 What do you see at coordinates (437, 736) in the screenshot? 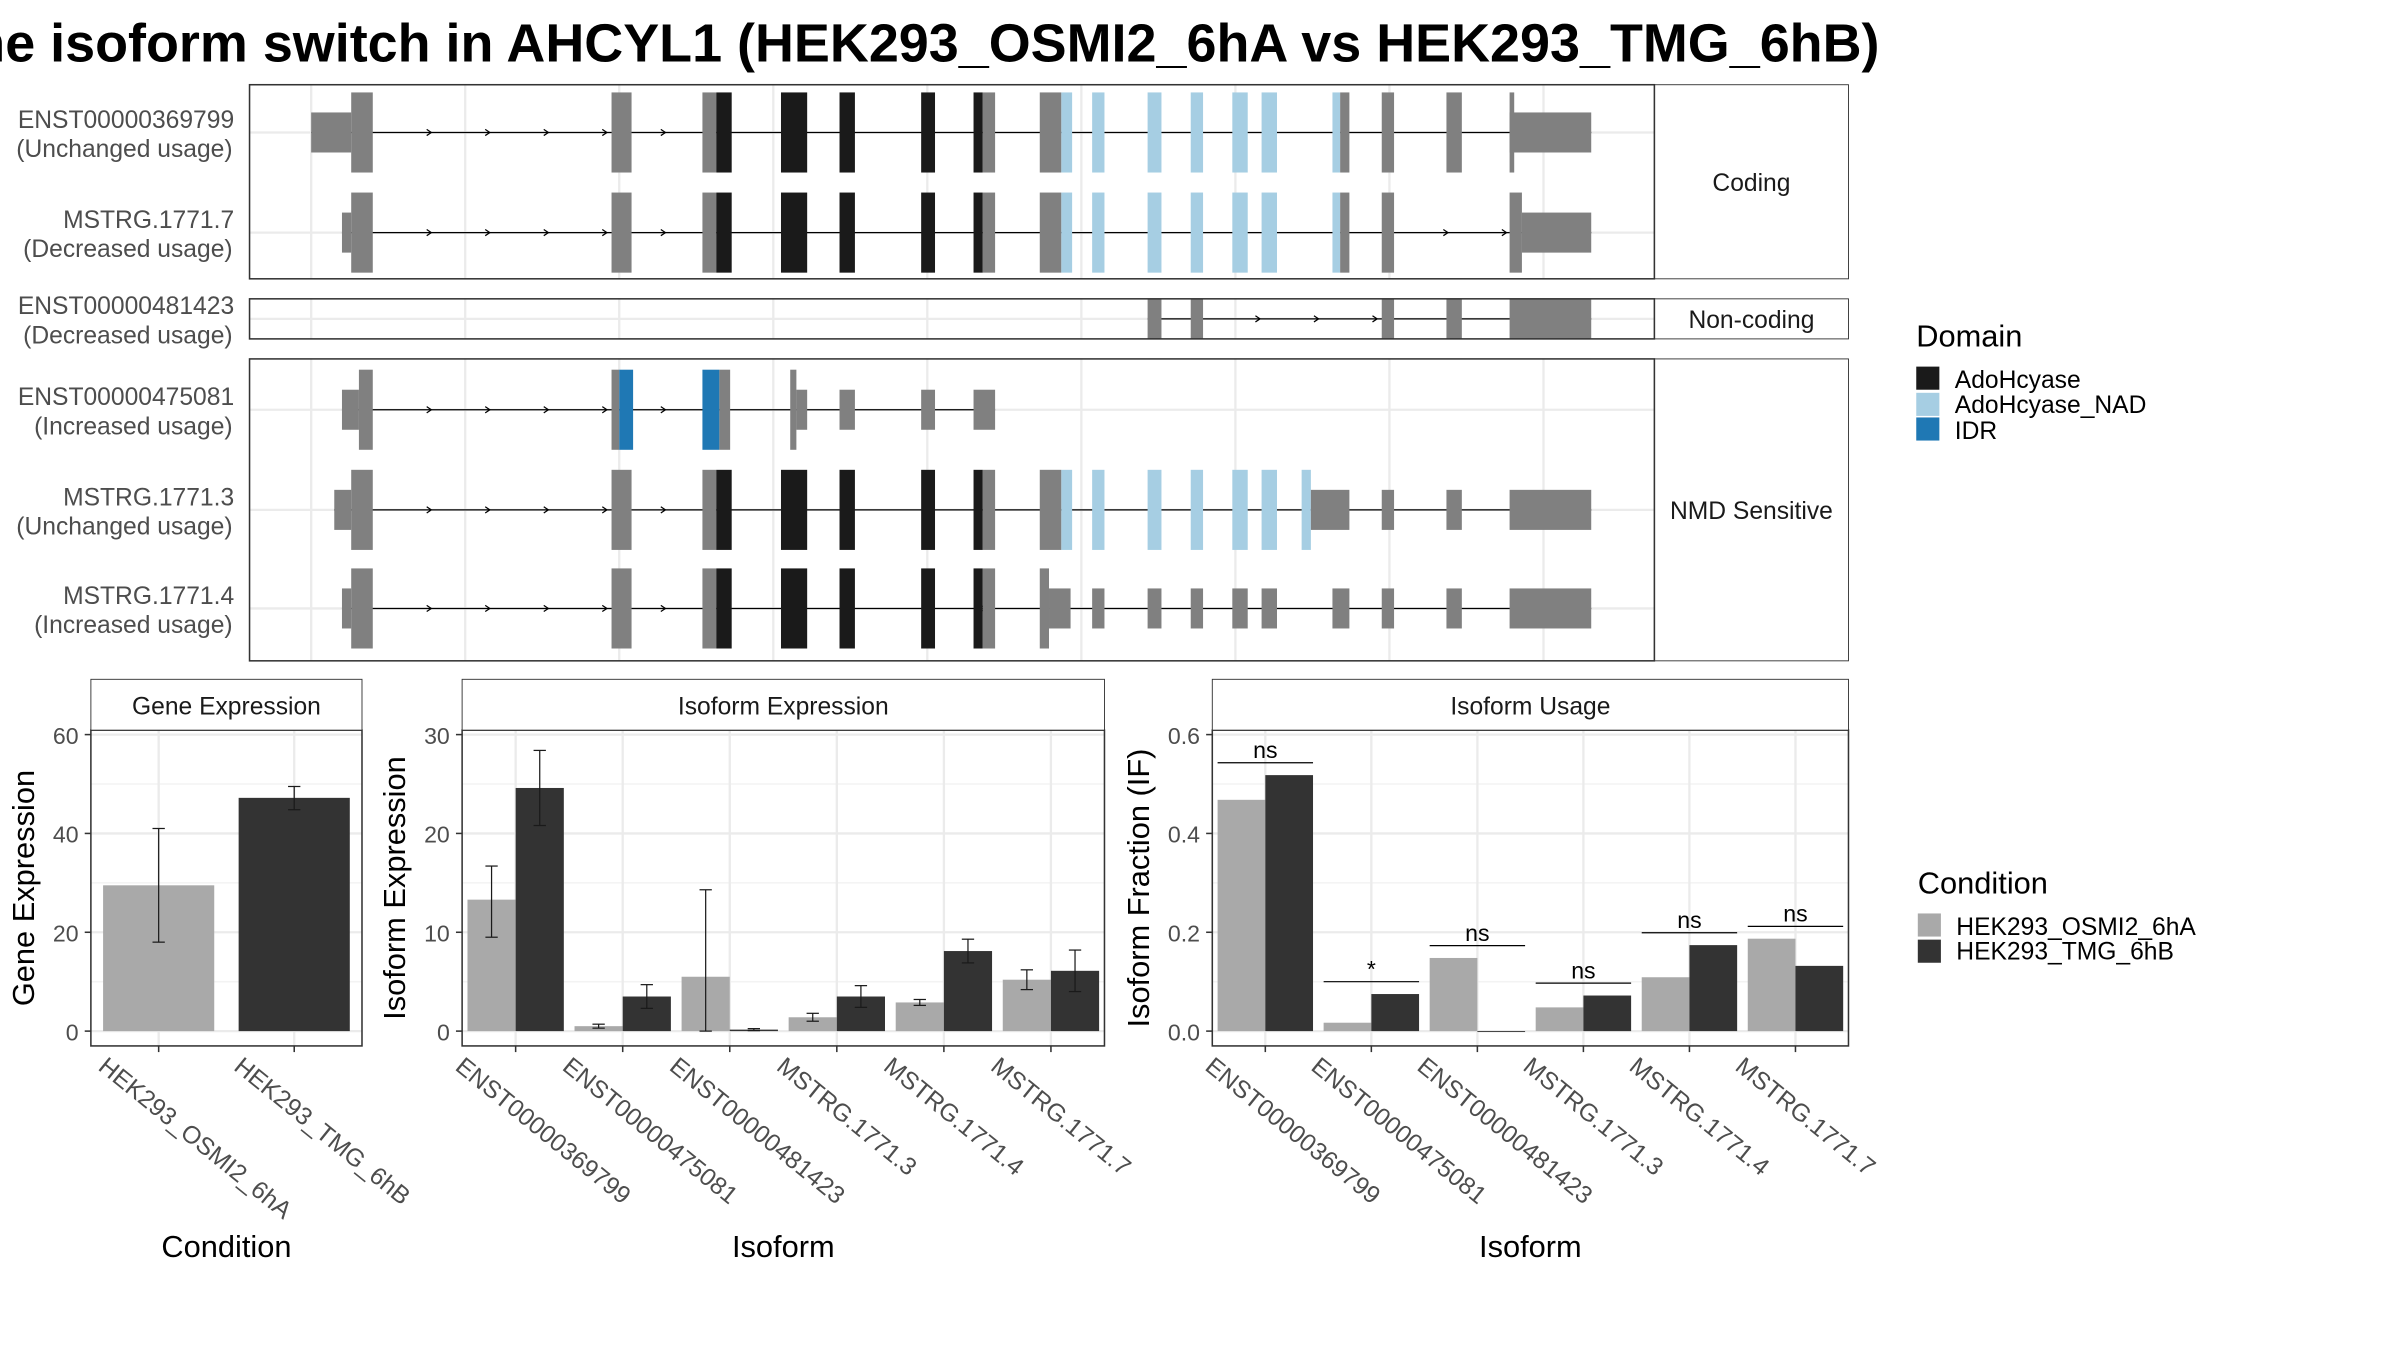
I see `y-tick-label: 30` at bounding box center [437, 736].